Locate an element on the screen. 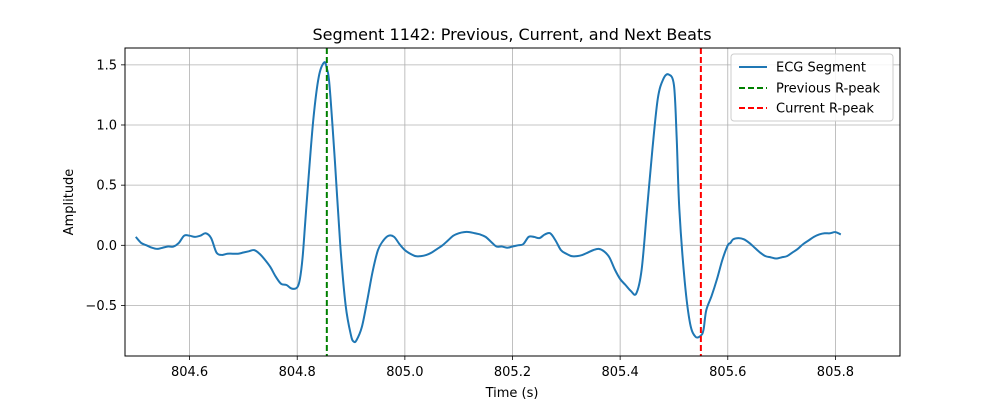  y-tick-label: −0.5 is located at coordinates (101, 306).